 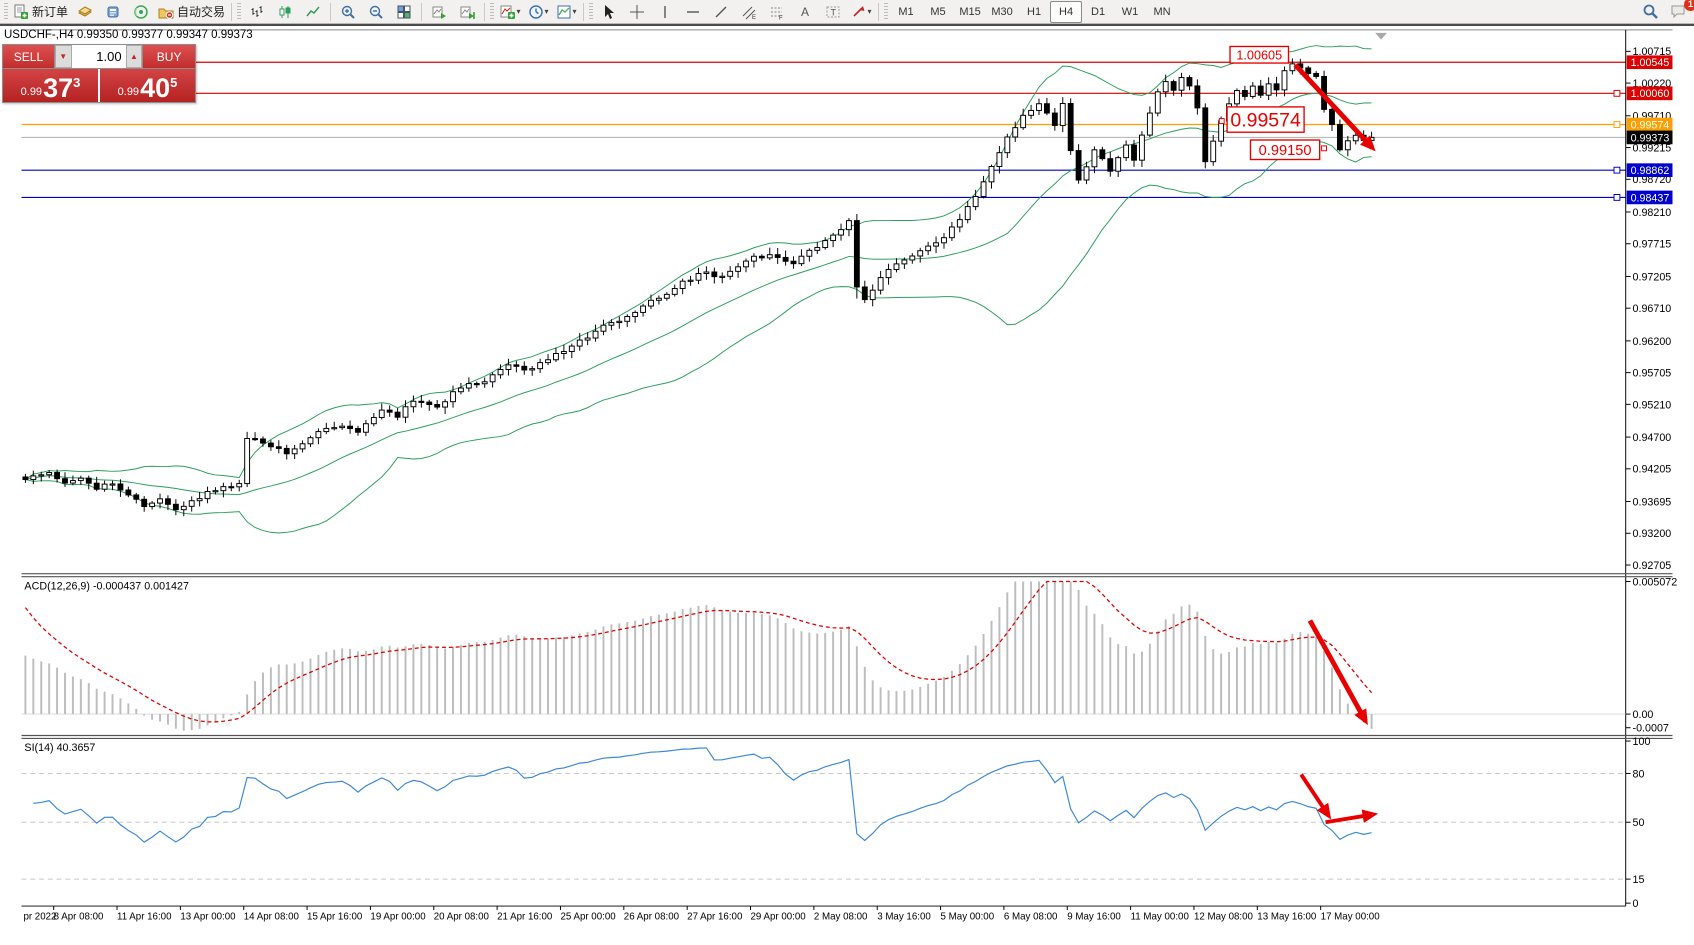 I want to click on zoom-in-button, so click(x=348, y=12).